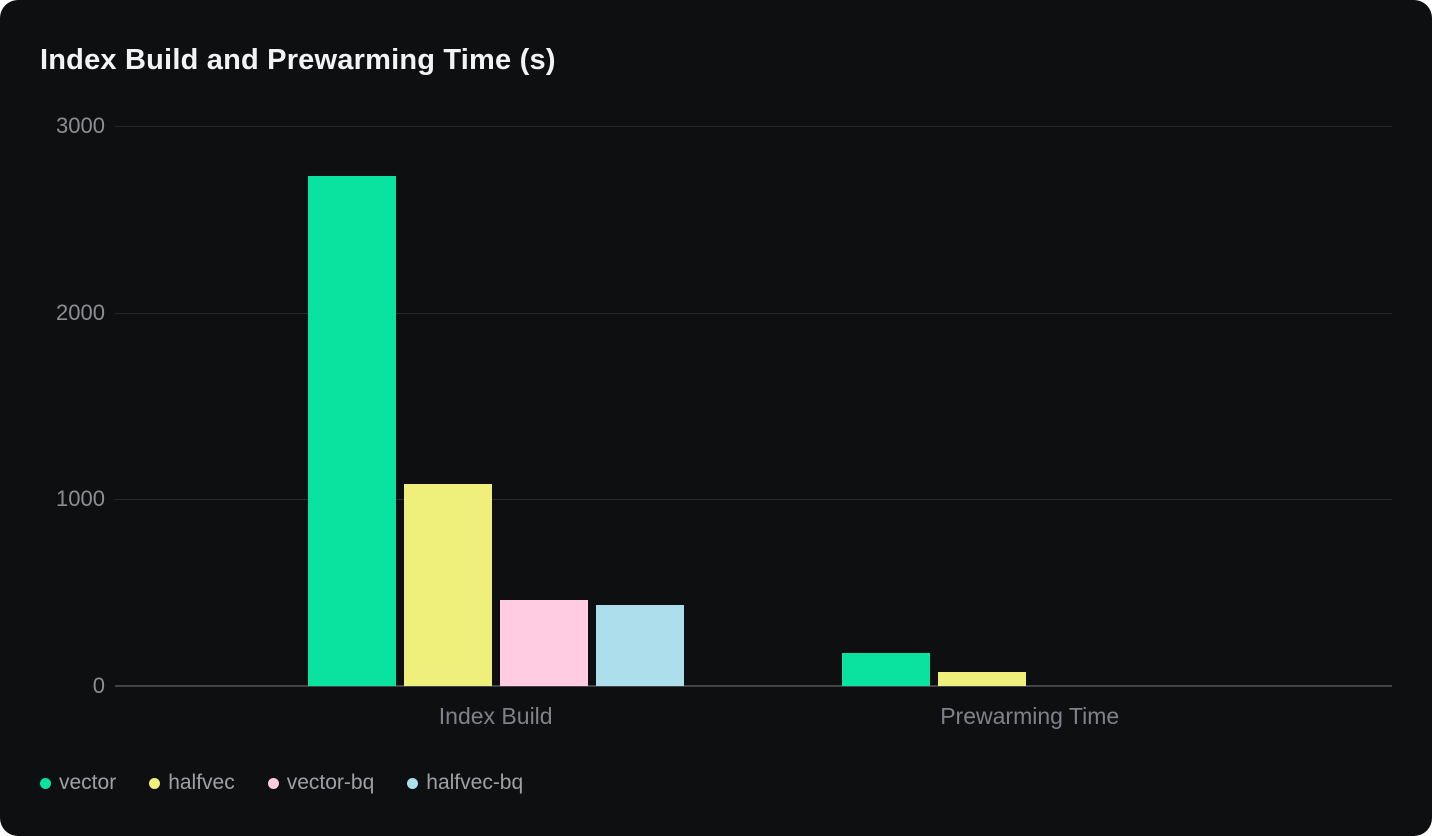 This screenshot has height=836, width=1432. I want to click on y-tick-label-3000: 3000, so click(80, 125).